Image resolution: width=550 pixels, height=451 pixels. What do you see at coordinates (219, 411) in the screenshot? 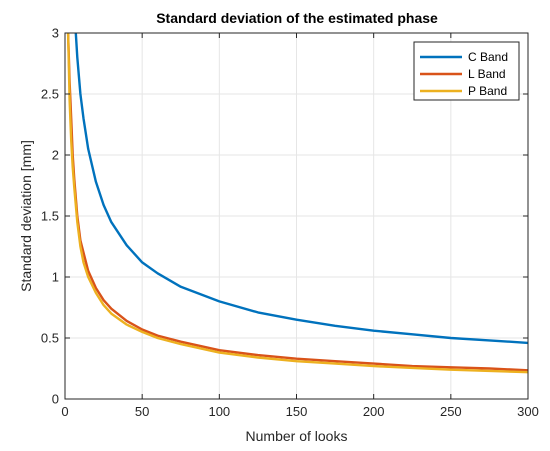
I see `x-tick-label: 100` at bounding box center [219, 411].